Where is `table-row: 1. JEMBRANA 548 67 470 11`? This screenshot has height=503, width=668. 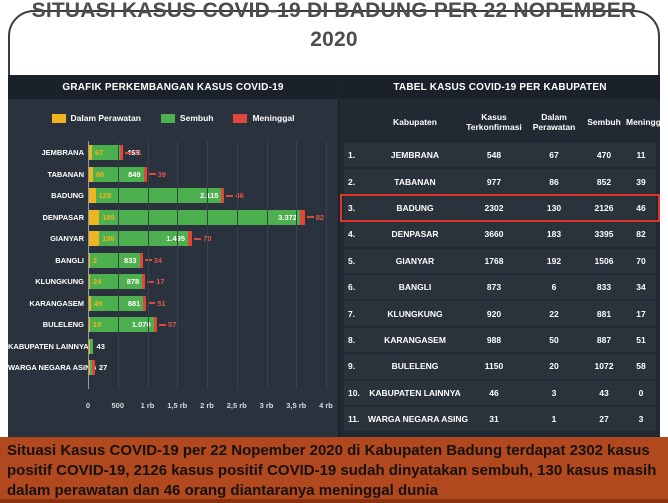 table-row: 1. JEMBRANA 548 67 470 11 is located at coordinates (500, 155).